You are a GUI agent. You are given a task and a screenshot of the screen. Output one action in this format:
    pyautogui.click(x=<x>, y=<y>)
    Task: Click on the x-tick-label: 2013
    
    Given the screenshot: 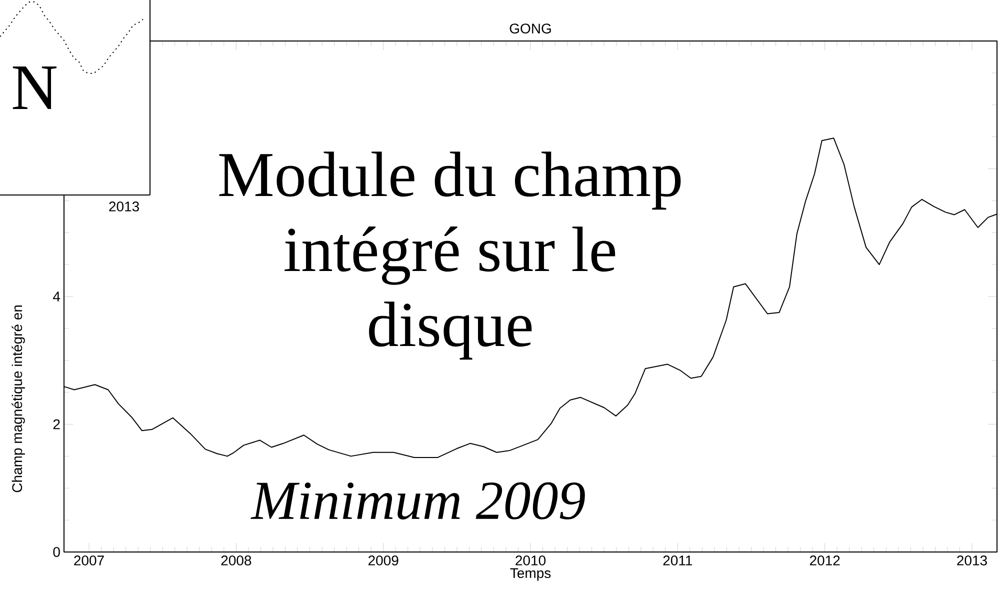 What is the action you would take?
    pyautogui.click(x=972, y=561)
    